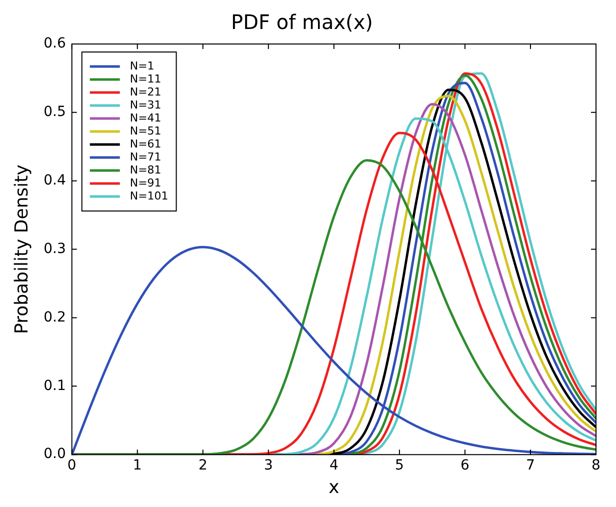 This screenshot has height=507, width=616. Describe the element at coordinates (71, 466) in the screenshot. I see `x-tick-label: 0` at that location.